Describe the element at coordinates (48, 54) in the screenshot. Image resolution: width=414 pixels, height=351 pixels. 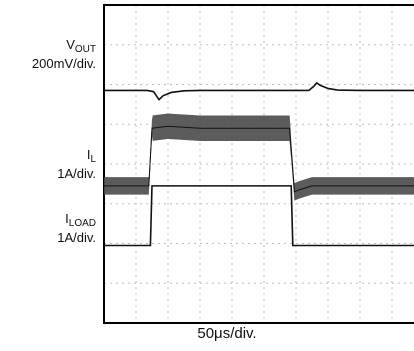
I see `label-vout: VOUT 200mV/div.` at that location.